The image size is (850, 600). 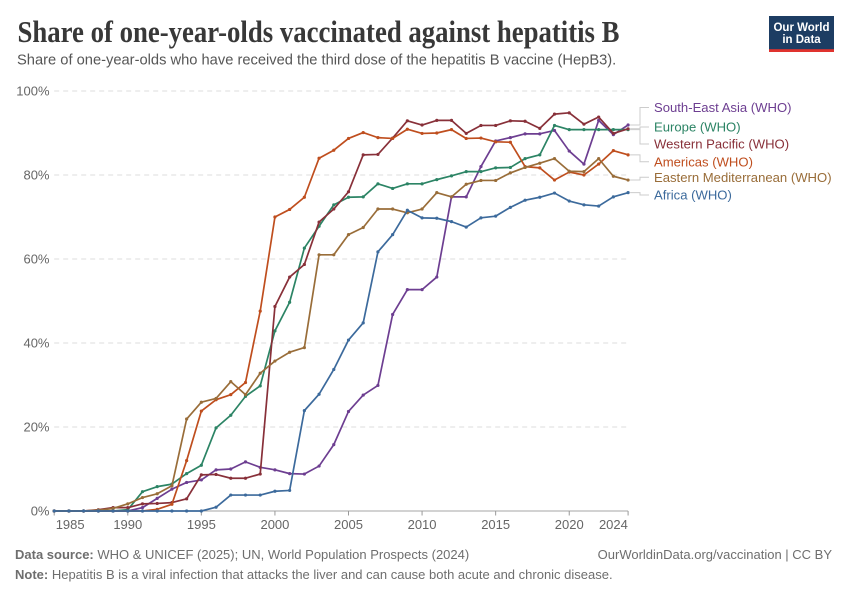 I want to click on svg-text: in Data, so click(x=801, y=40).